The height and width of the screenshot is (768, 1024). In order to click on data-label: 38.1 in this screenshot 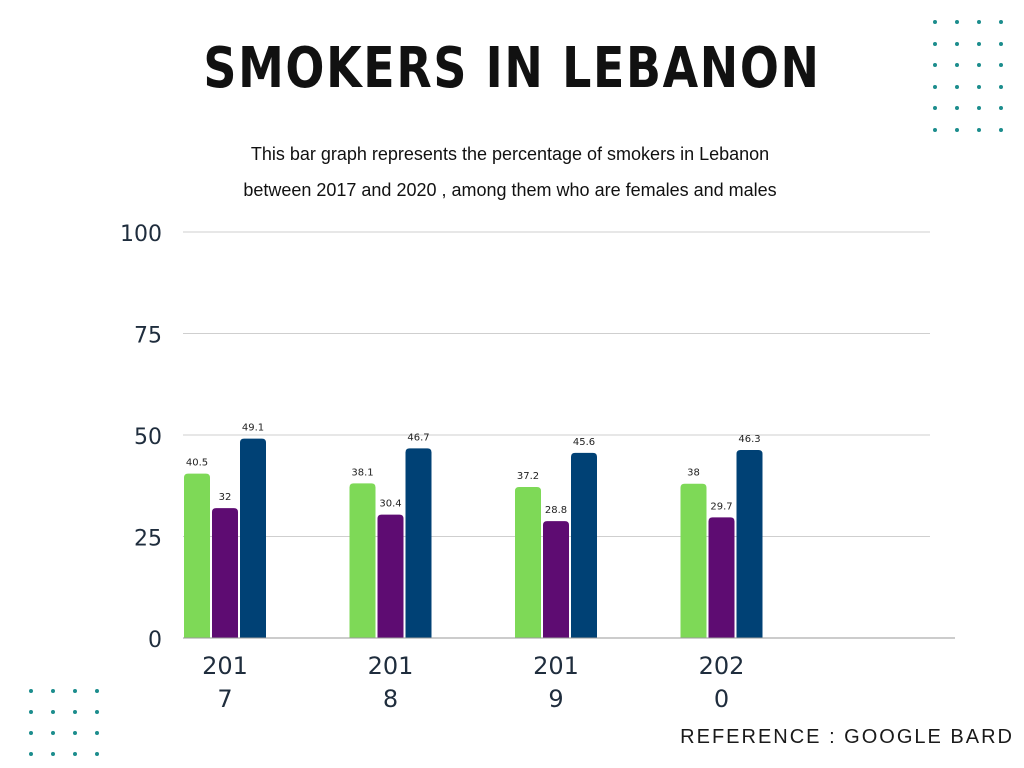, I will do `click(362, 472)`.